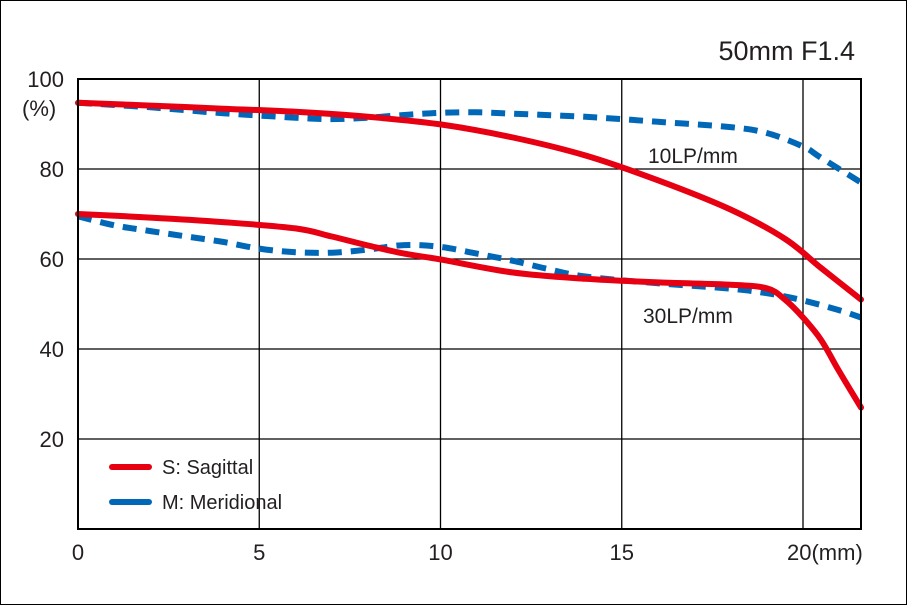 The height and width of the screenshot is (605, 907). Describe the element at coordinates (45, 79) in the screenshot. I see `y-tick-label: 100` at that location.